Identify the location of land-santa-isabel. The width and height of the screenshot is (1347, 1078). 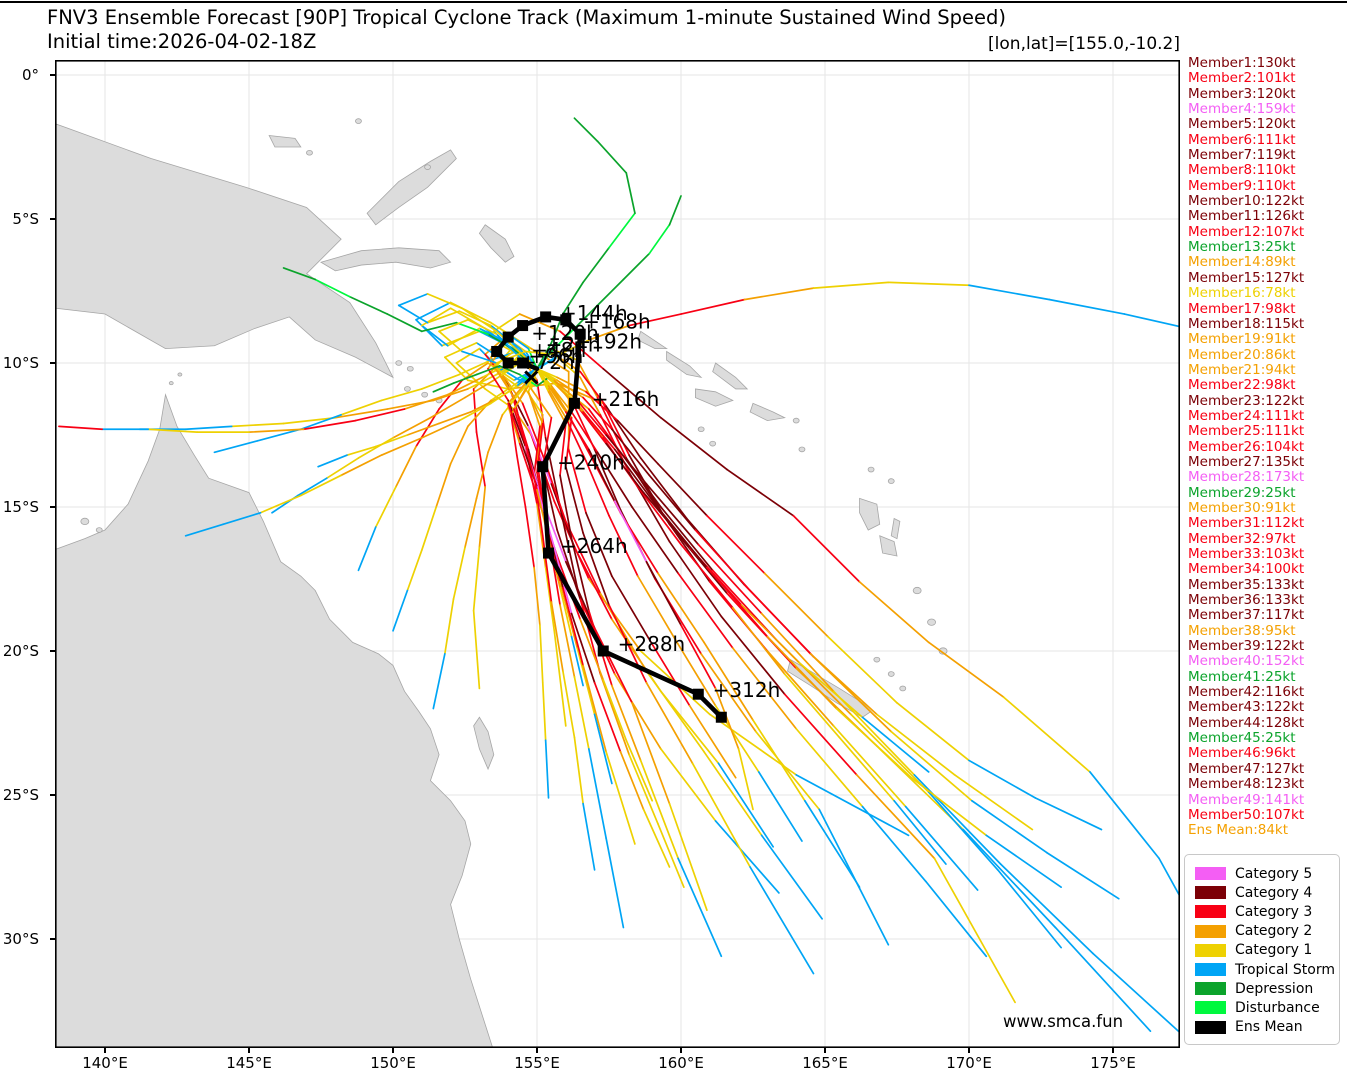
(684, 364).